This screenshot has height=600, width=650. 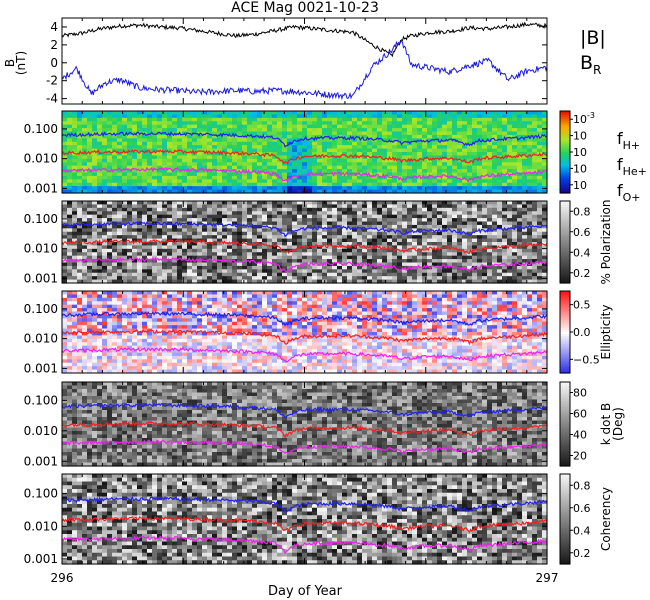 What do you see at coordinates (54, 27) in the screenshot?
I see `b-y-tick-label: 4` at bounding box center [54, 27].